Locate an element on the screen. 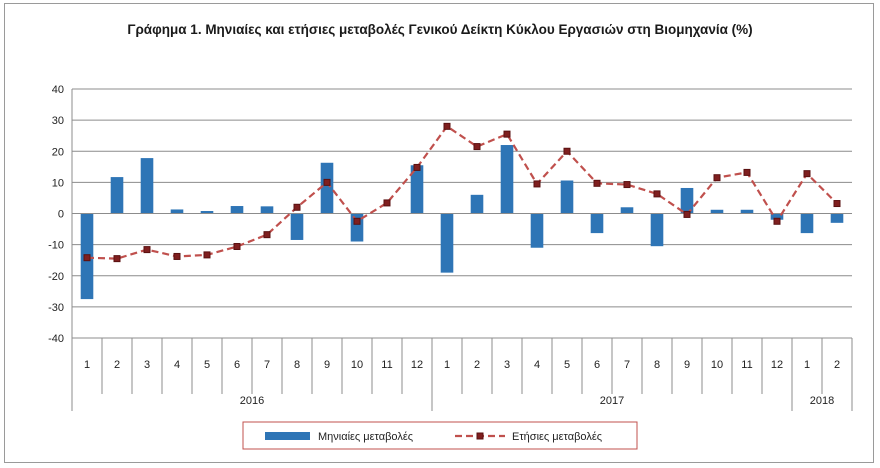 Image resolution: width=880 pixels, height=468 pixels. legend: Μηνιαίες μεταβολές Ετήσιες μεταβολές is located at coordinates (440, 435).